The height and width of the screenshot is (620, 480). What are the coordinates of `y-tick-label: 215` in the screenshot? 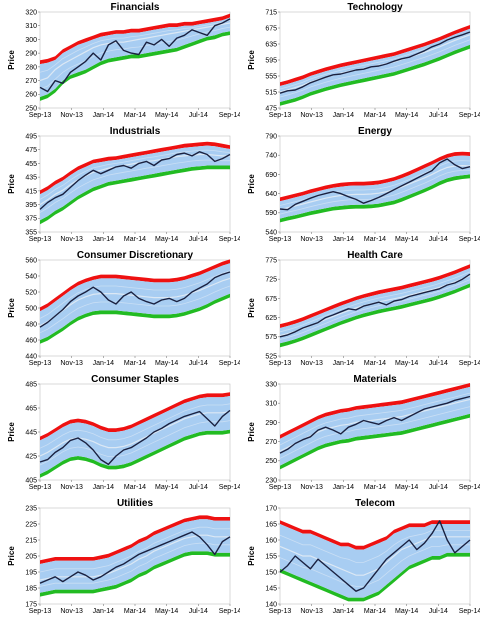 It's located at (31, 540).